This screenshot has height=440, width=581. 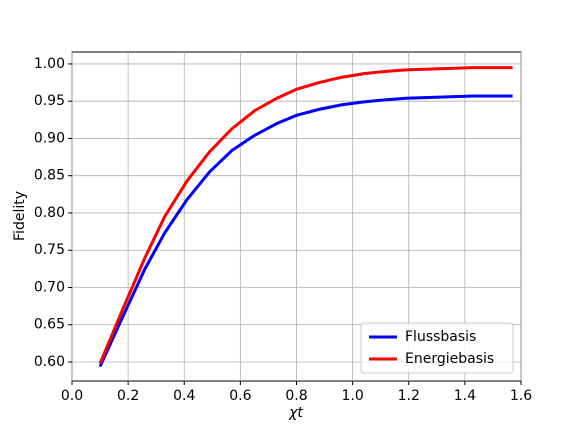 I want to click on y-tick-label: 0.80, so click(x=49, y=213).